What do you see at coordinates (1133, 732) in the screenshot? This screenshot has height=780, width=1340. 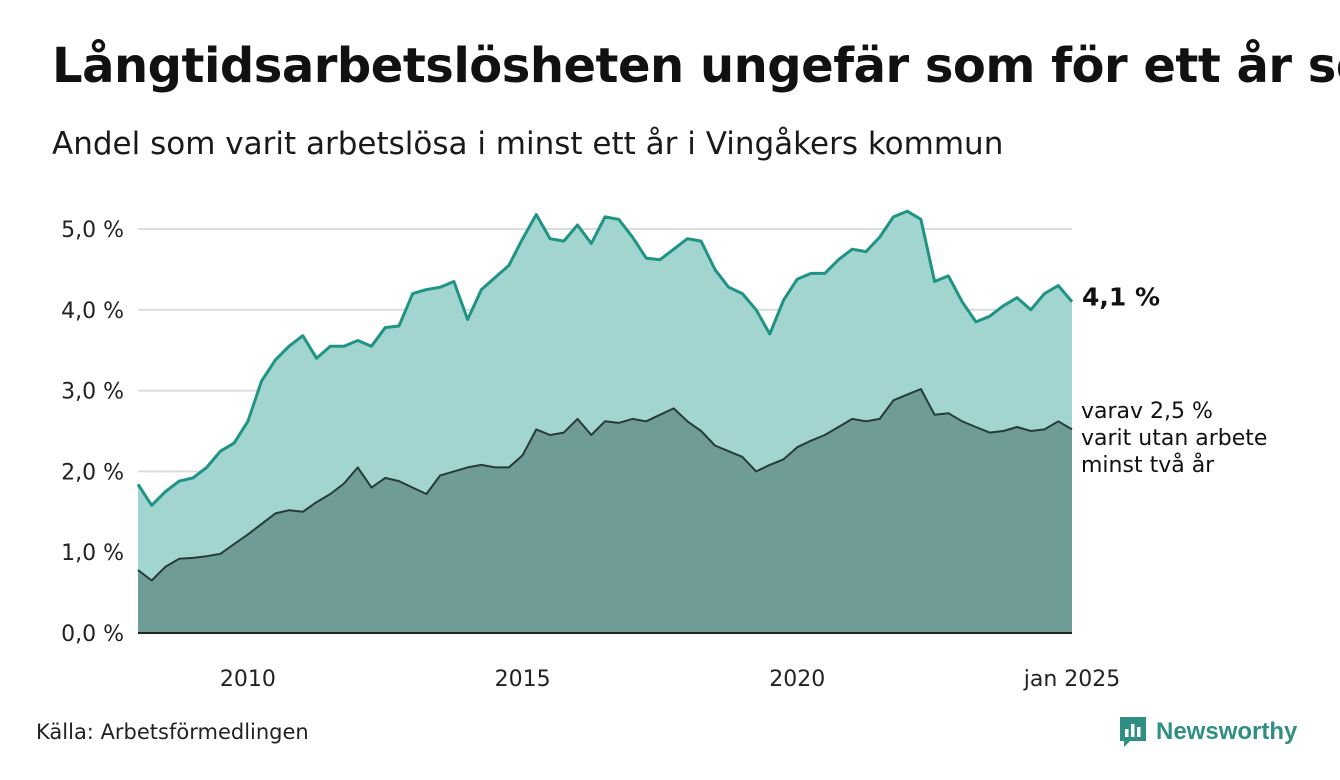 I see `bar-chart-icon` at bounding box center [1133, 732].